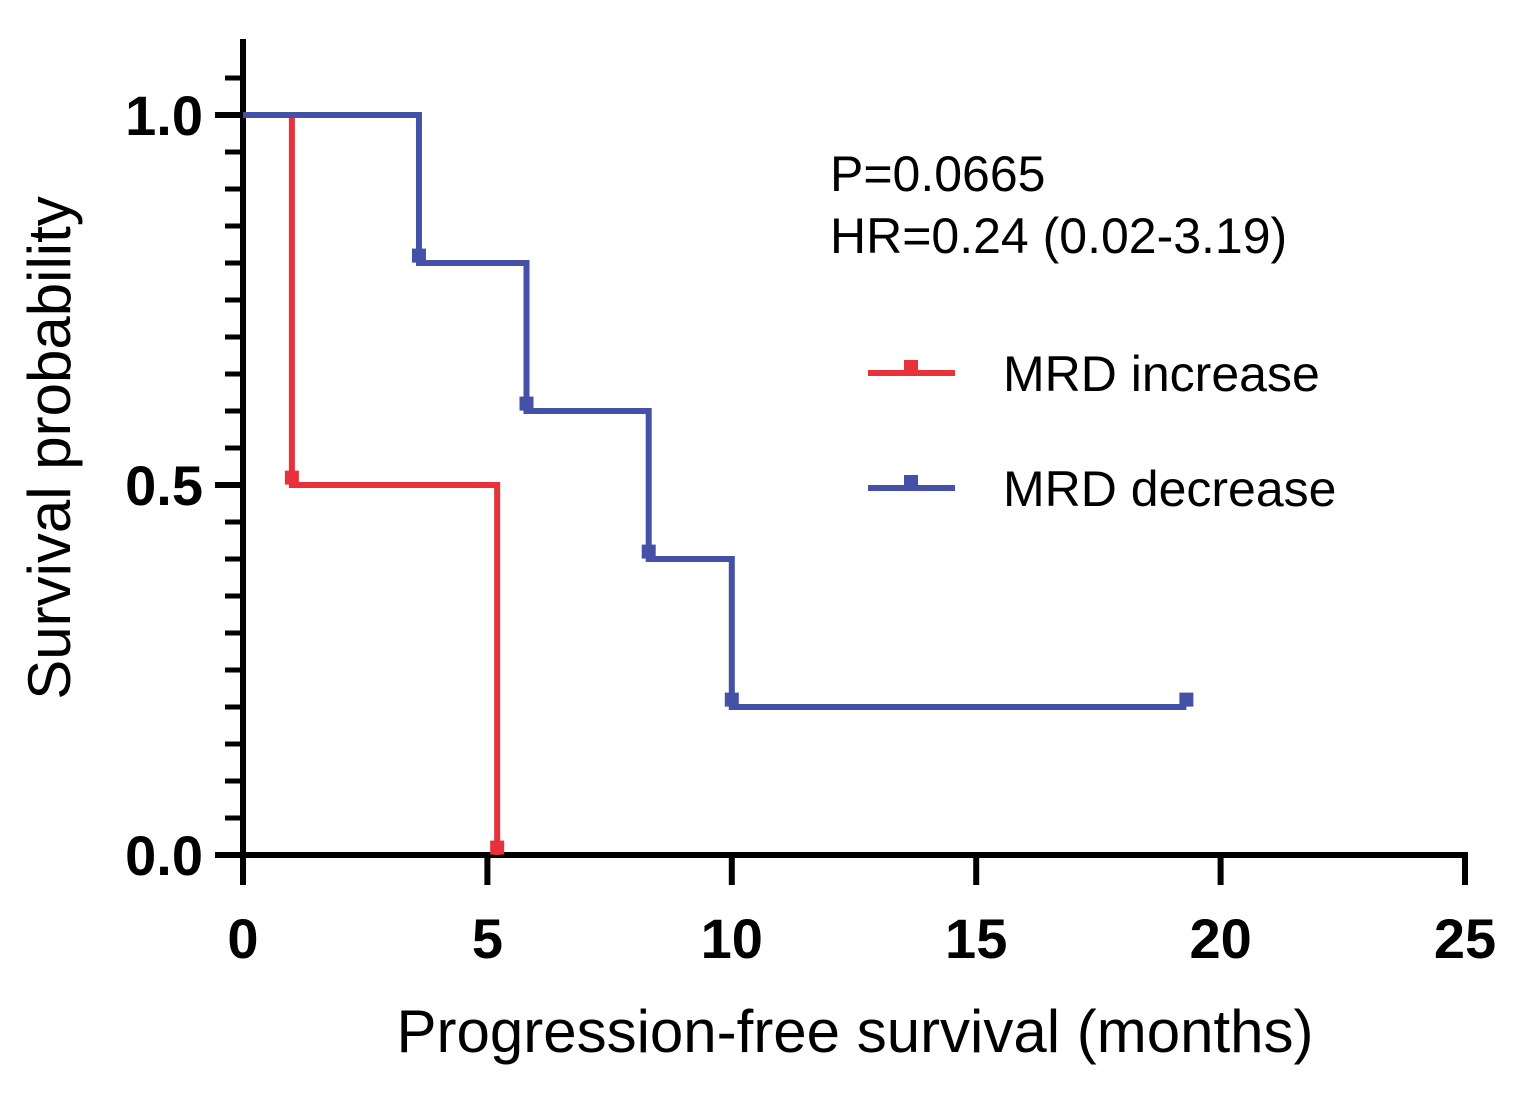 This screenshot has height=1105, width=1526. I want to click on legend: MRD increase MRD decrease, so click(1102, 431).